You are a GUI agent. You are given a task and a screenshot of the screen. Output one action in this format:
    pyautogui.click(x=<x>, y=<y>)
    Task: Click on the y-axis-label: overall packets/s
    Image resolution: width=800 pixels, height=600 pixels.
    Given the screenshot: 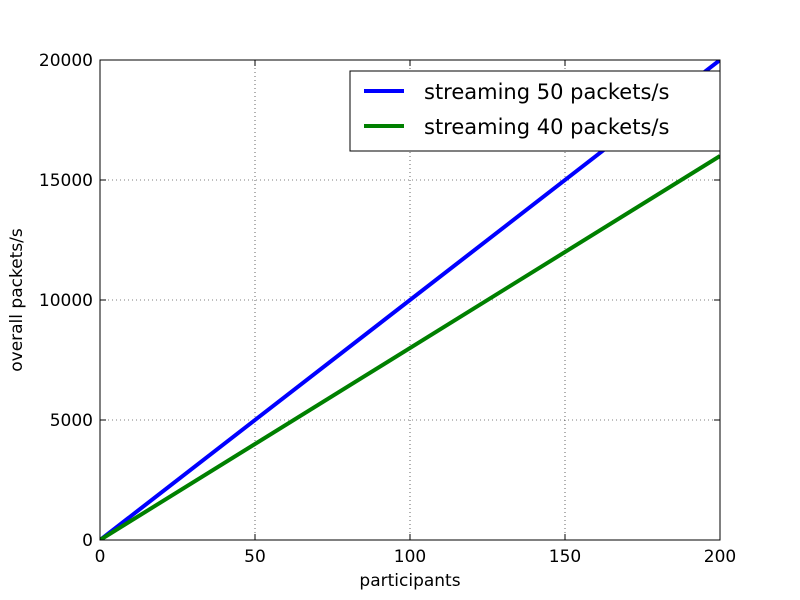 What is the action you would take?
    pyautogui.click(x=17, y=300)
    